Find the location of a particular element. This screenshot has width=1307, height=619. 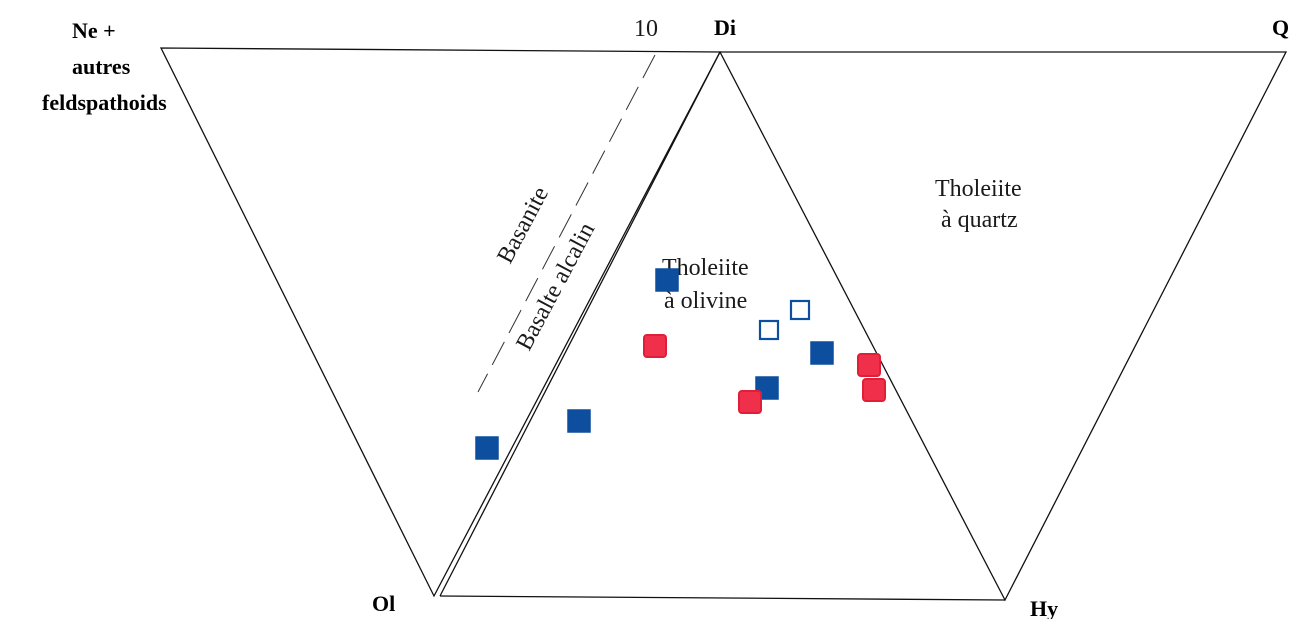

field-label-tholeiite-quartz: Tholeiite is located at coordinates (978, 189).